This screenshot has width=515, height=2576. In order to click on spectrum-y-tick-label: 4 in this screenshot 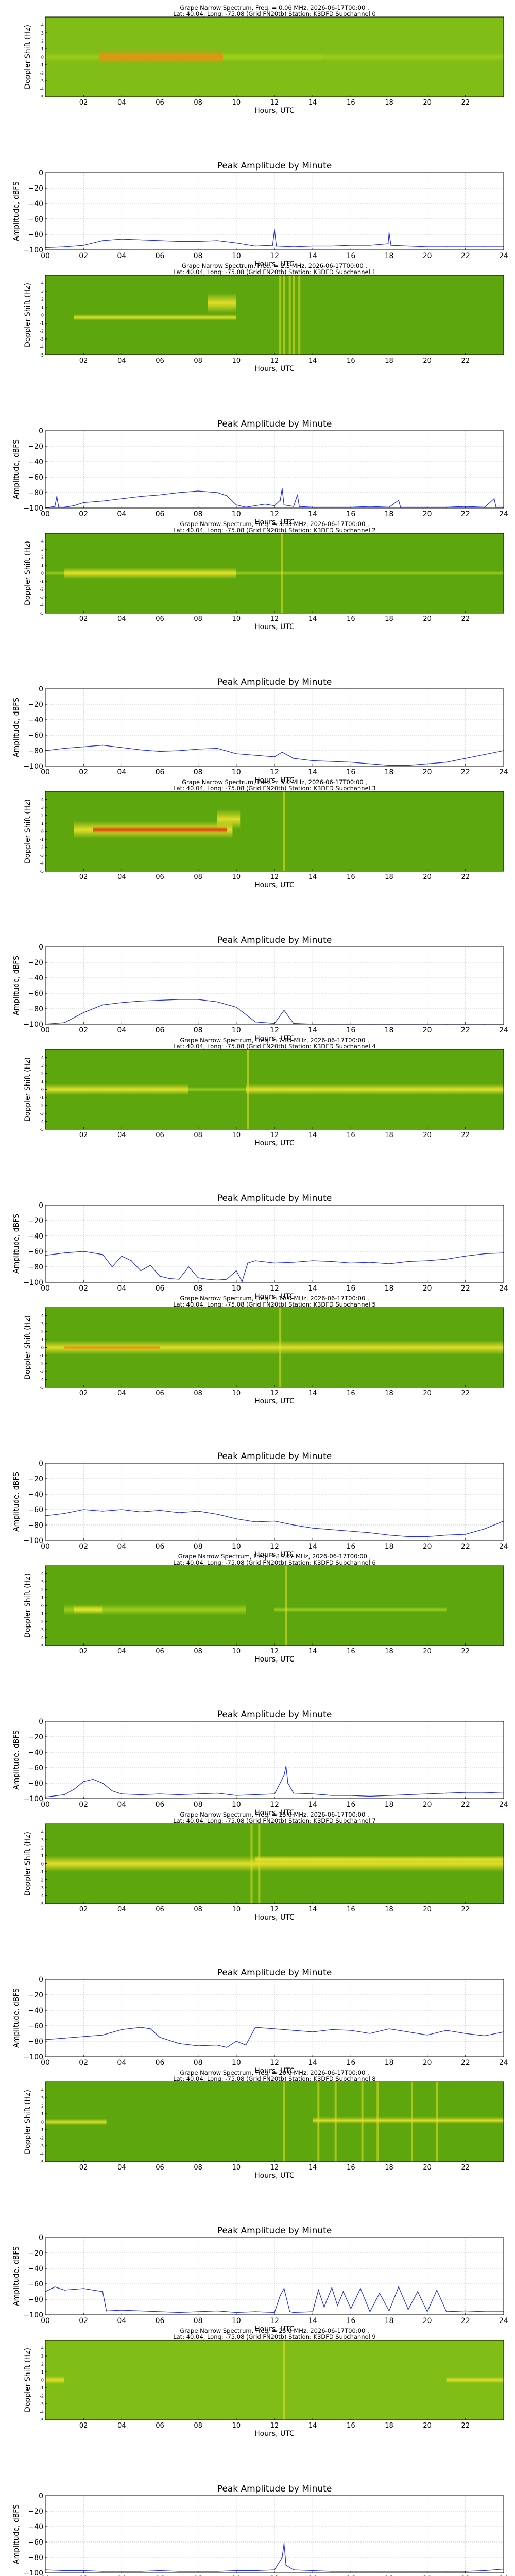, I will do `click(42, 1832)`.